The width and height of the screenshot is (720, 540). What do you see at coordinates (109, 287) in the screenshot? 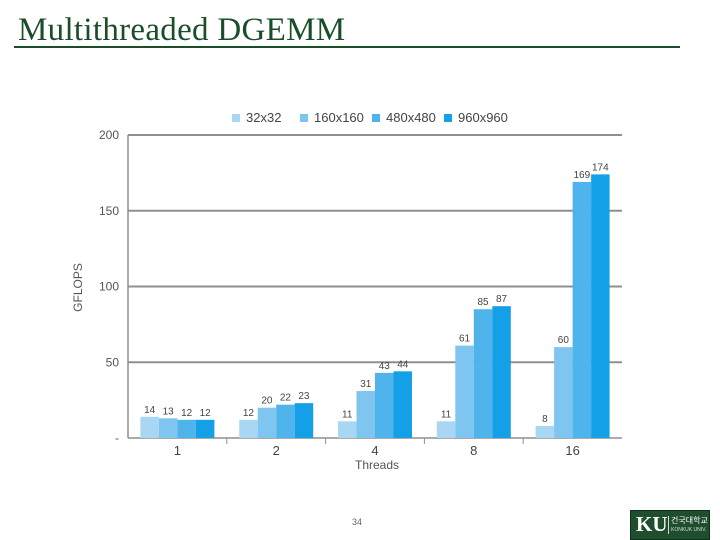
I see `y-tick-label: 100` at bounding box center [109, 287].